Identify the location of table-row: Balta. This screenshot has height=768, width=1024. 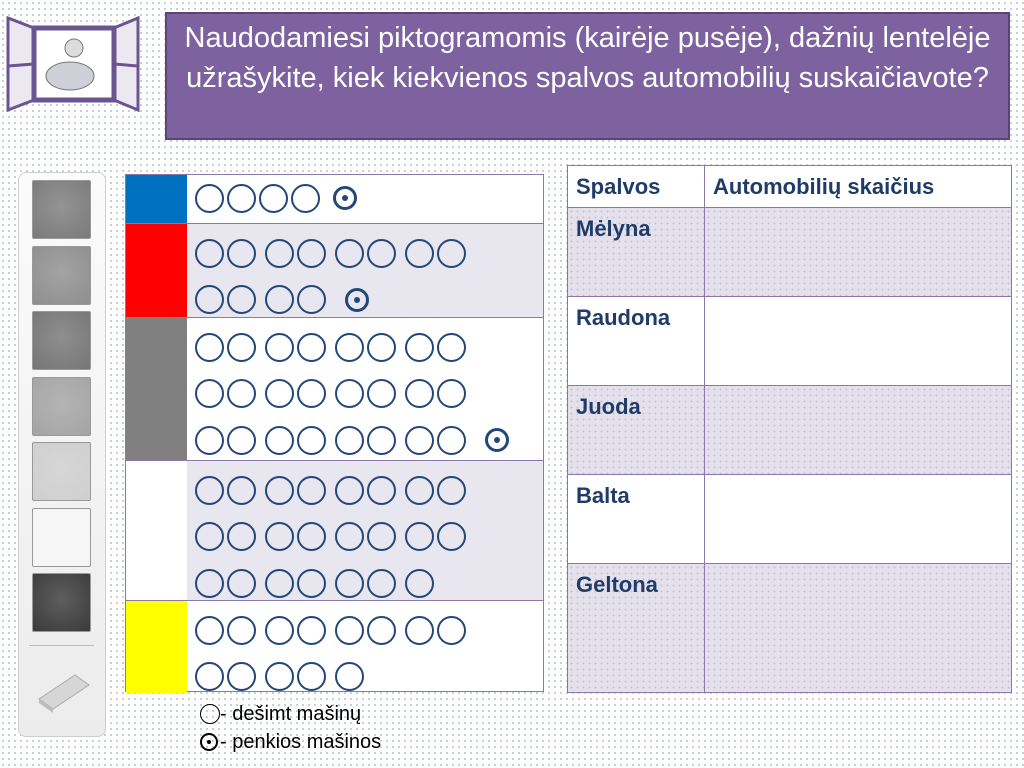
(789, 519).